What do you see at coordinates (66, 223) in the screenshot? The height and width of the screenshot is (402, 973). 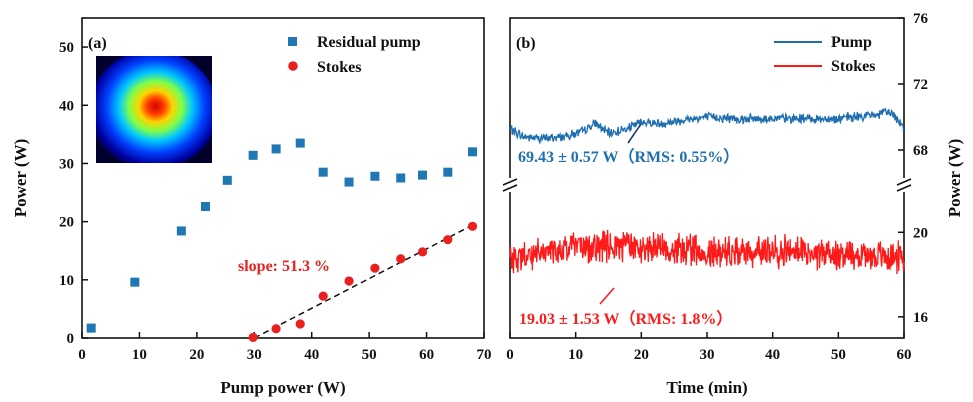 I see `panel-a-y-tick-label-2: 20` at bounding box center [66, 223].